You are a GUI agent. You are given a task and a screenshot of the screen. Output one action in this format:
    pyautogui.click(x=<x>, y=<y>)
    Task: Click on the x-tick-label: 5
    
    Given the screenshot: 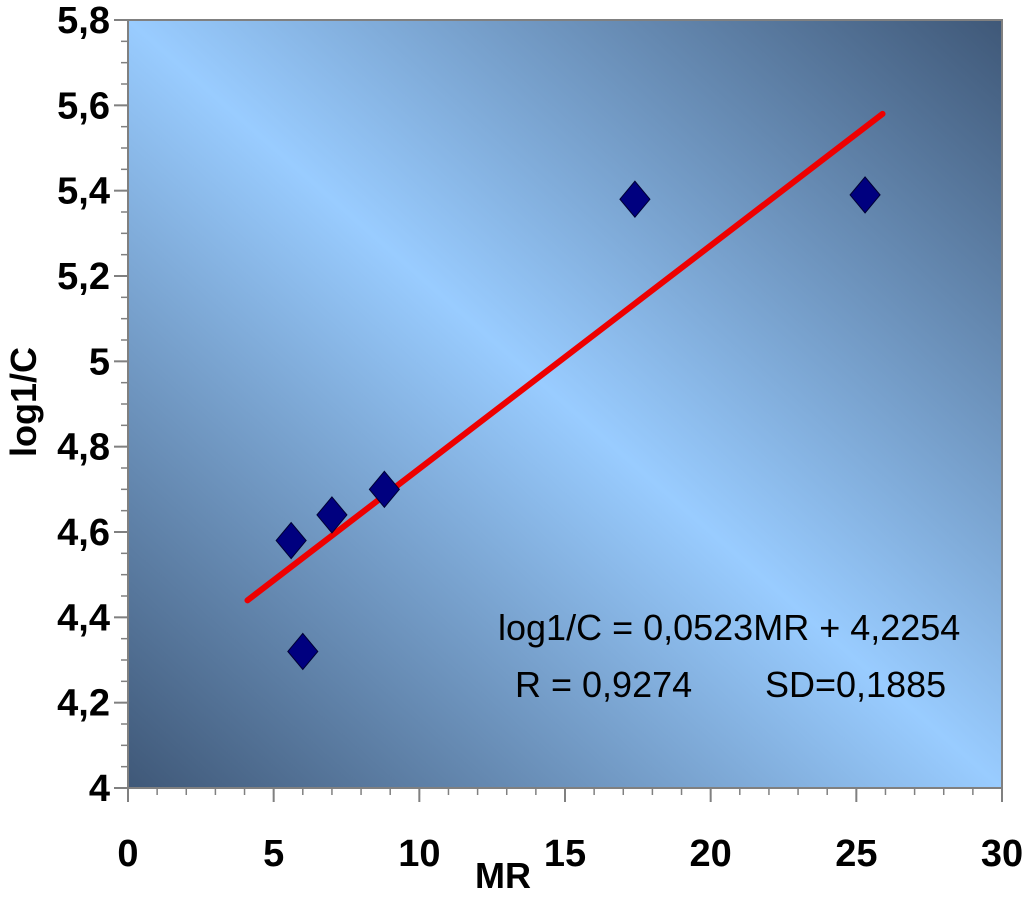 What is the action you would take?
    pyautogui.click(x=273, y=854)
    